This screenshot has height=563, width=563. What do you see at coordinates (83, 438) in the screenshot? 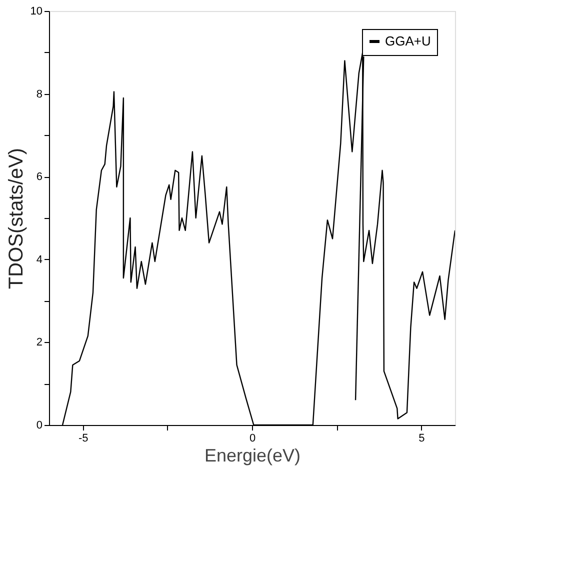
I see `x-tick-label: -5` at bounding box center [83, 438].